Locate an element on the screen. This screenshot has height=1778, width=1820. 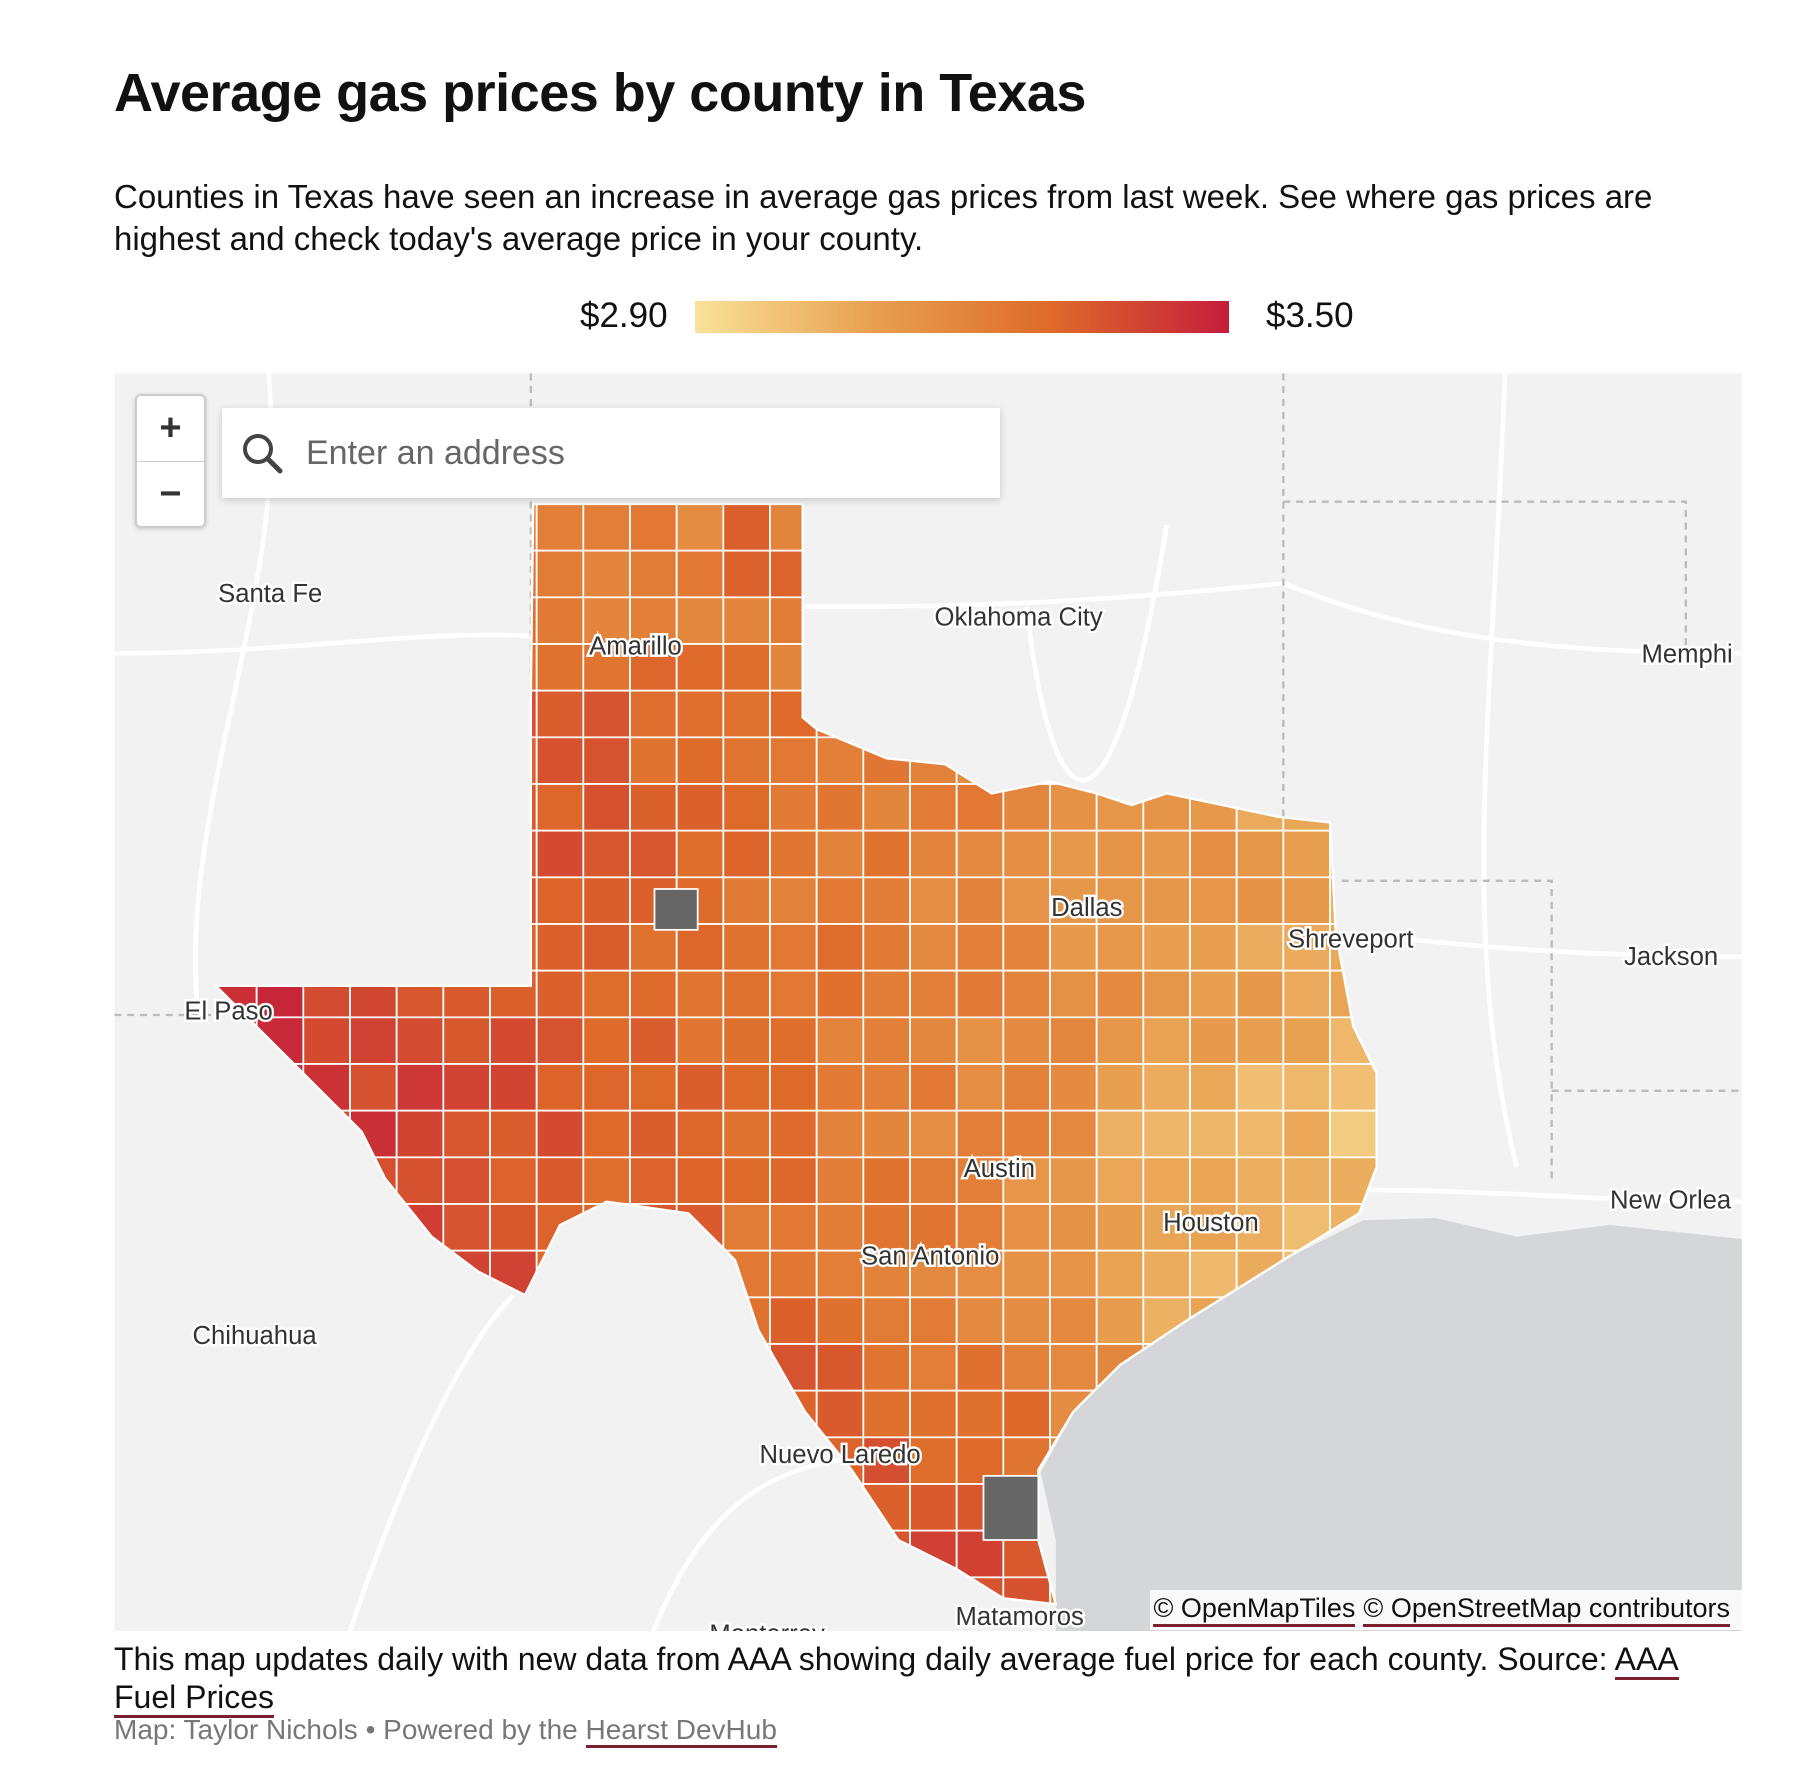
source-link: AAA Fuel Prices is located at coordinates (896, 1679).